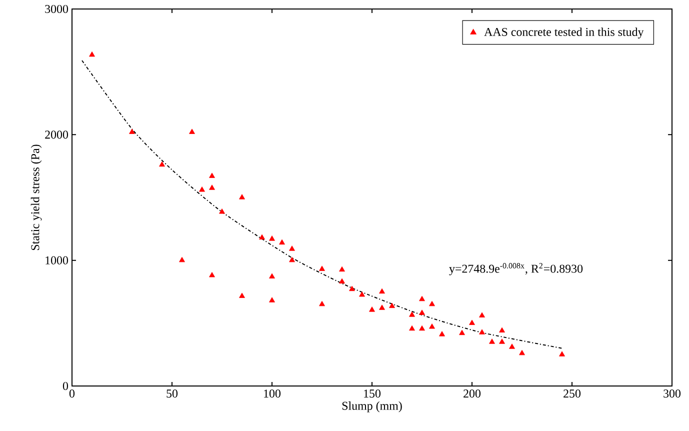 Image resolution: width=689 pixels, height=431 pixels. What do you see at coordinates (472, 394) in the screenshot?
I see `x-tick-label: 200` at bounding box center [472, 394].